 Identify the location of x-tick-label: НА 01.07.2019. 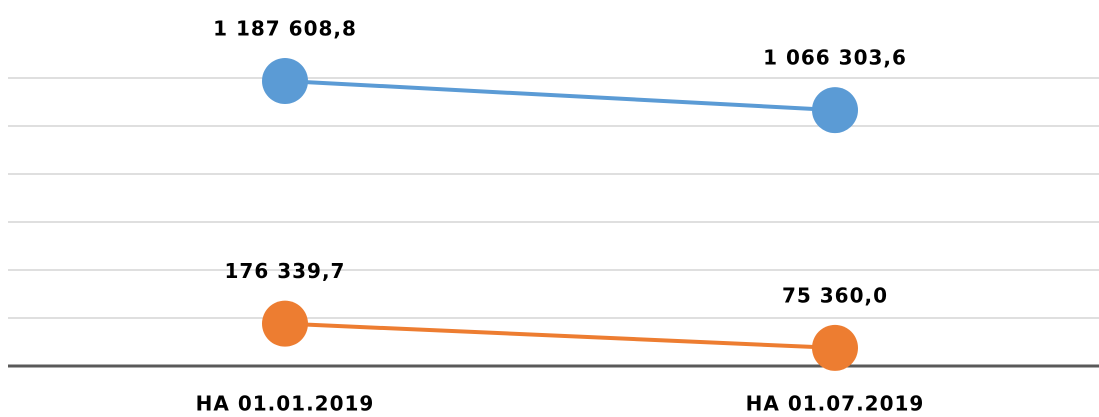
(835, 404).